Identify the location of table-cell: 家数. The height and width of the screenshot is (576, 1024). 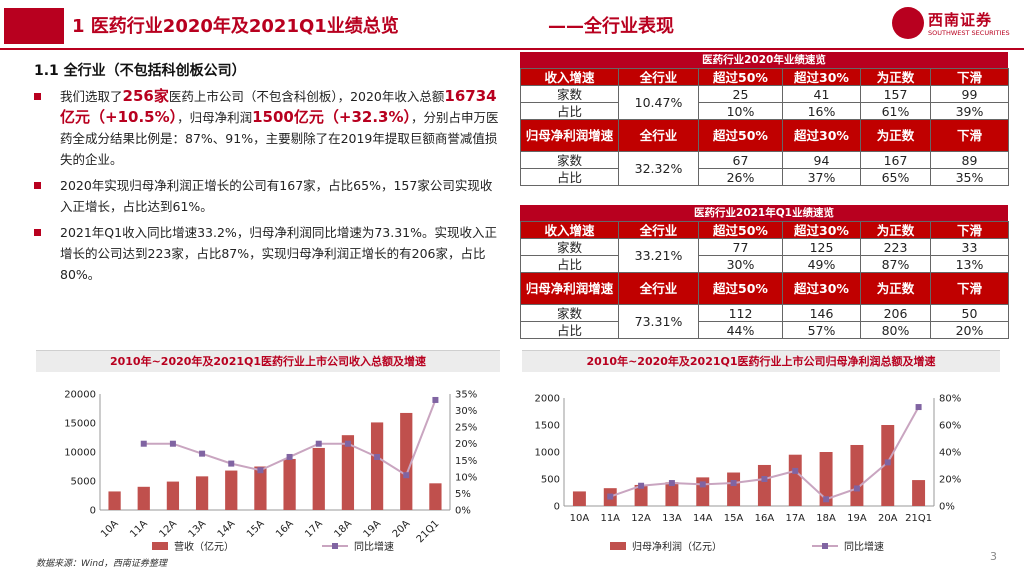
(569, 94).